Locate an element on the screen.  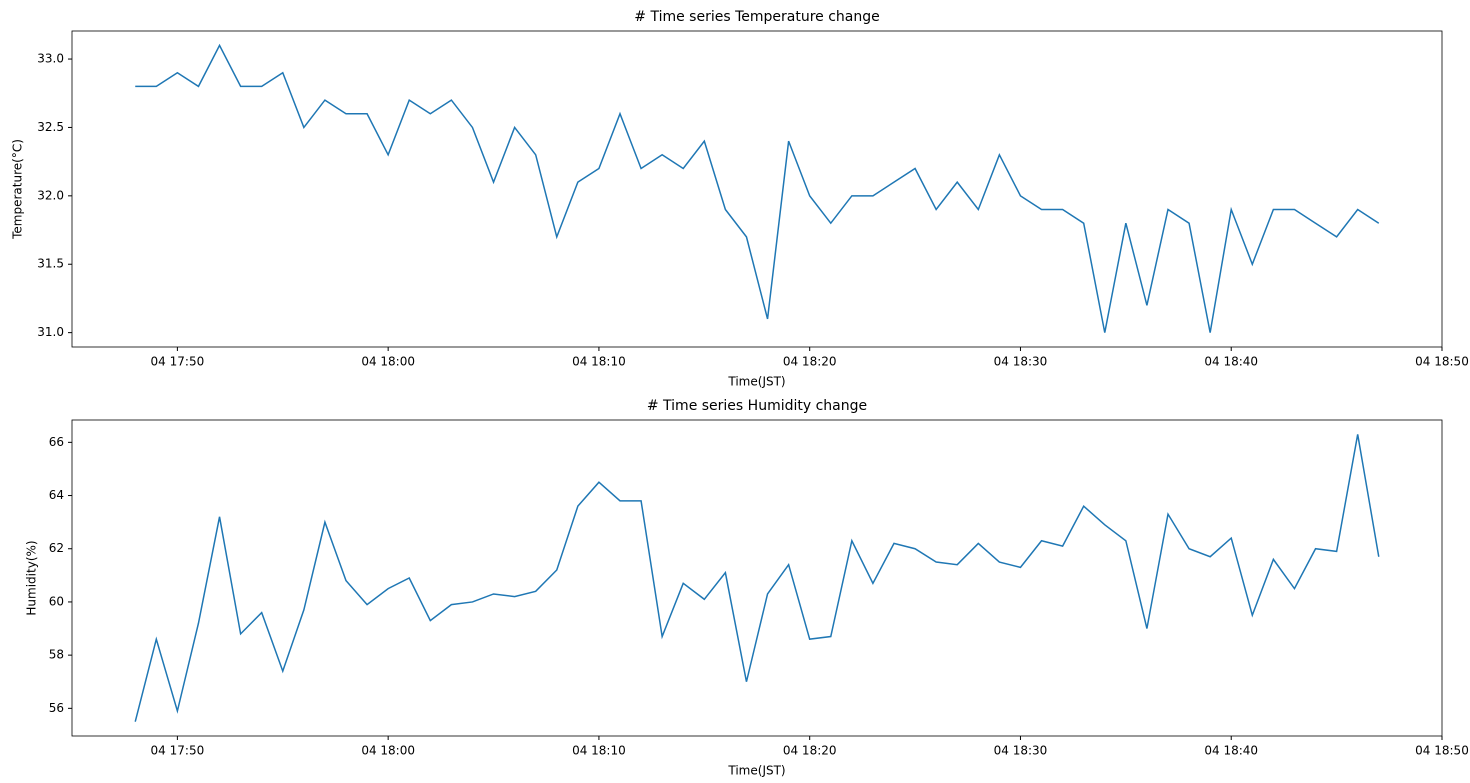
y-tick-label: 32.5 is located at coordinates (50, 127).